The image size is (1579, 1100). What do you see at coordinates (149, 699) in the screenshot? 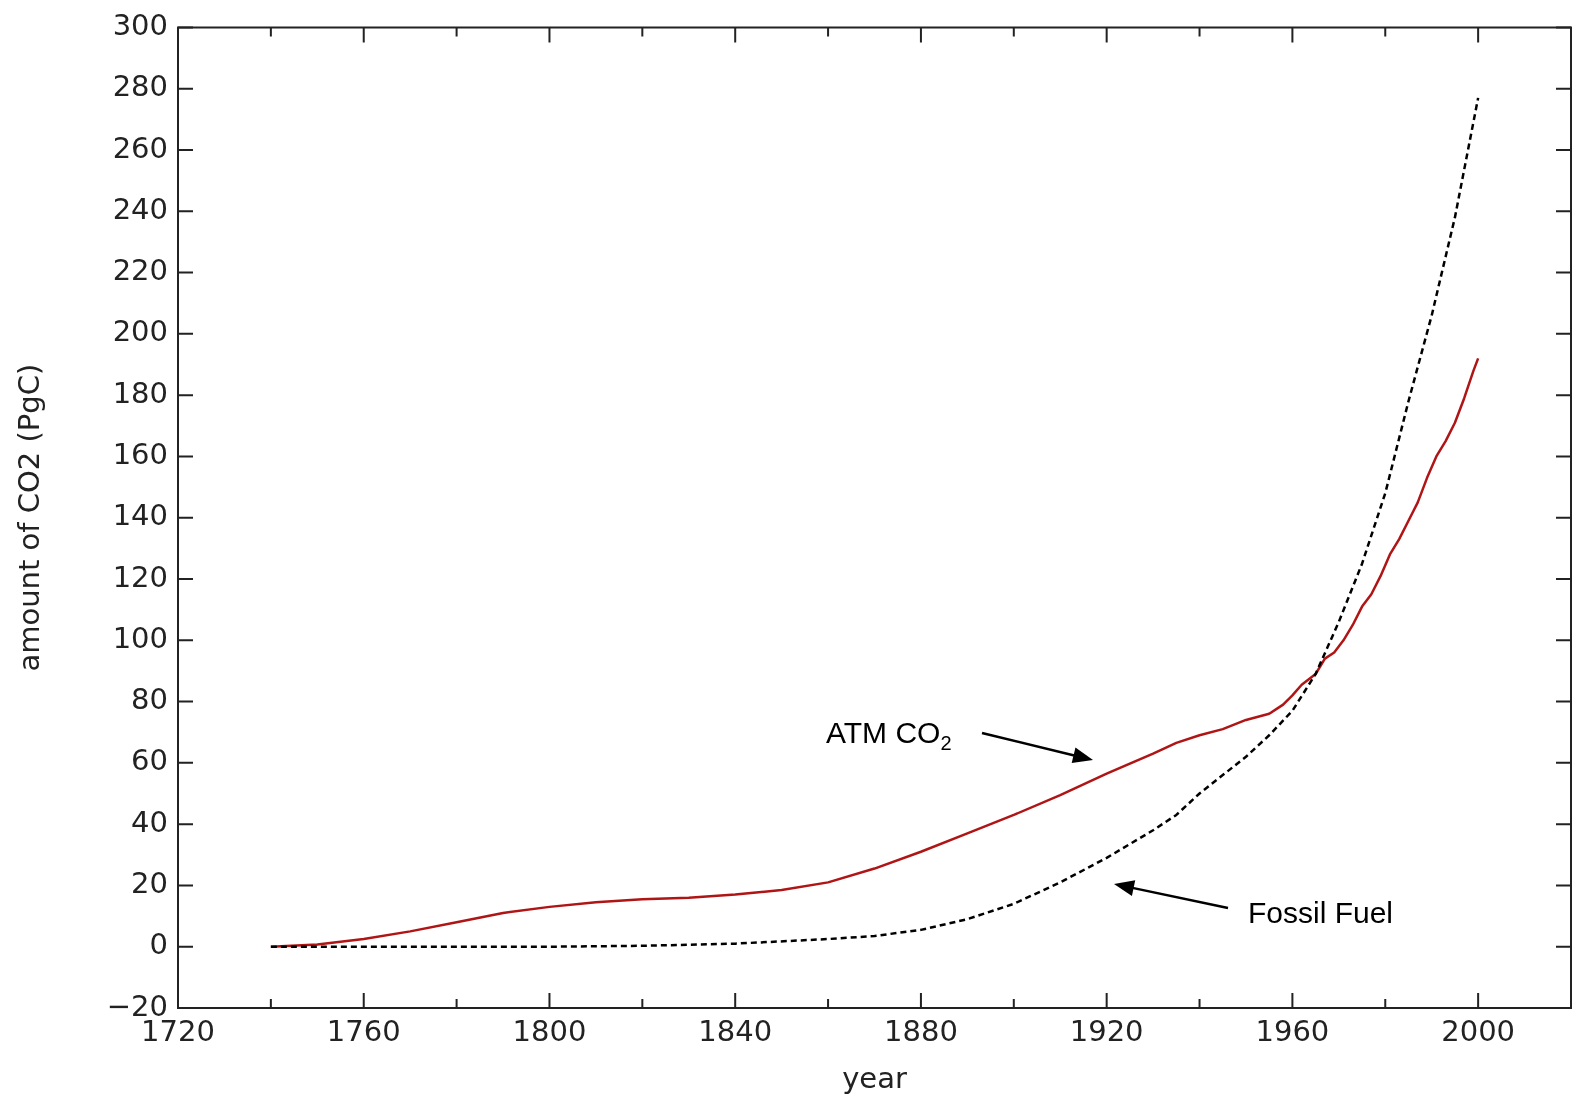
I see `y-tick-label: 80` at bounding box center [149, 699].